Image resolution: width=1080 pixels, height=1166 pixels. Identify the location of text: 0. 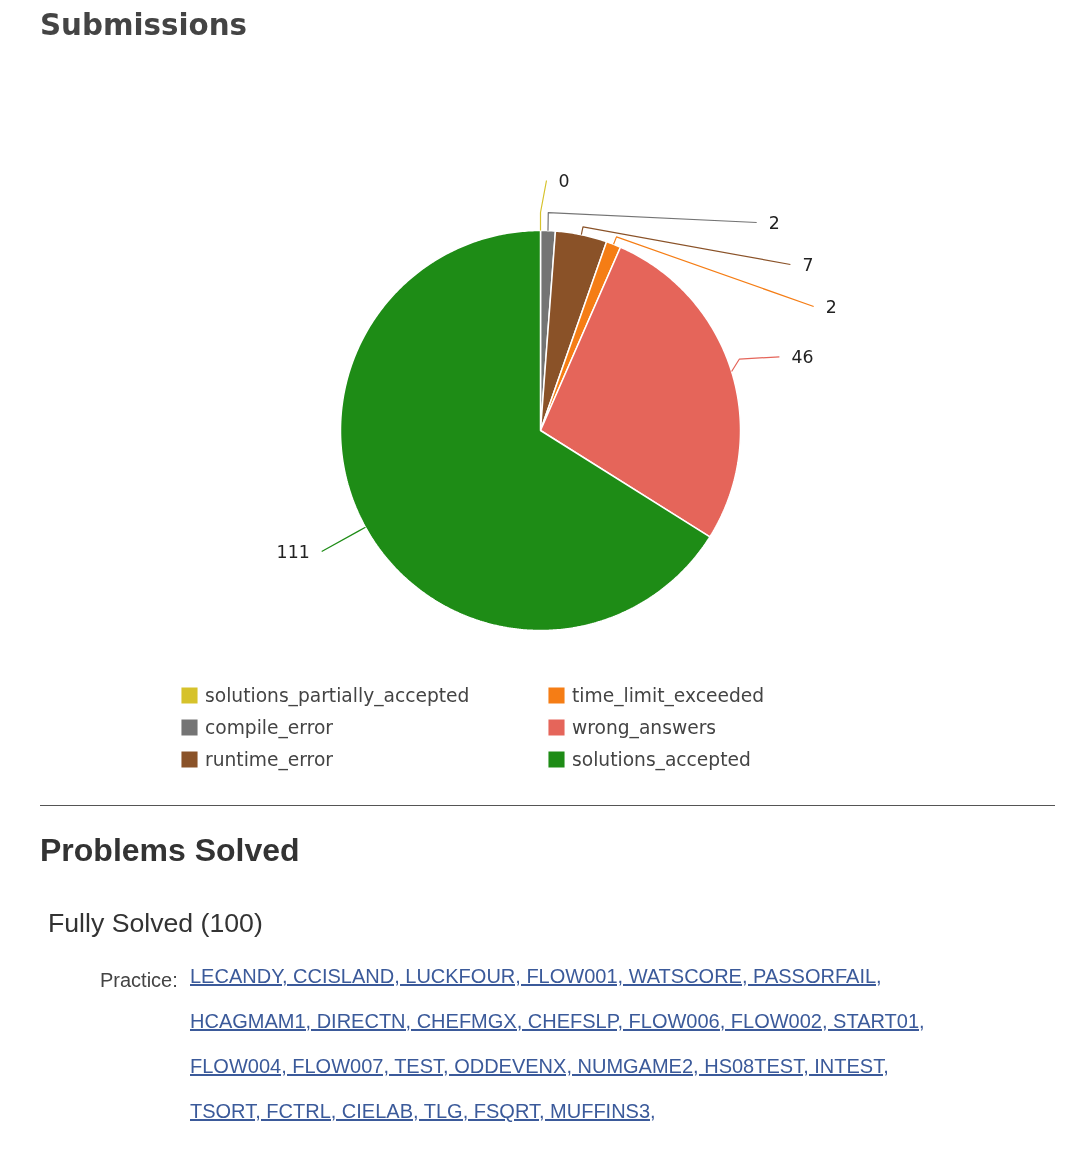
(564, 181).